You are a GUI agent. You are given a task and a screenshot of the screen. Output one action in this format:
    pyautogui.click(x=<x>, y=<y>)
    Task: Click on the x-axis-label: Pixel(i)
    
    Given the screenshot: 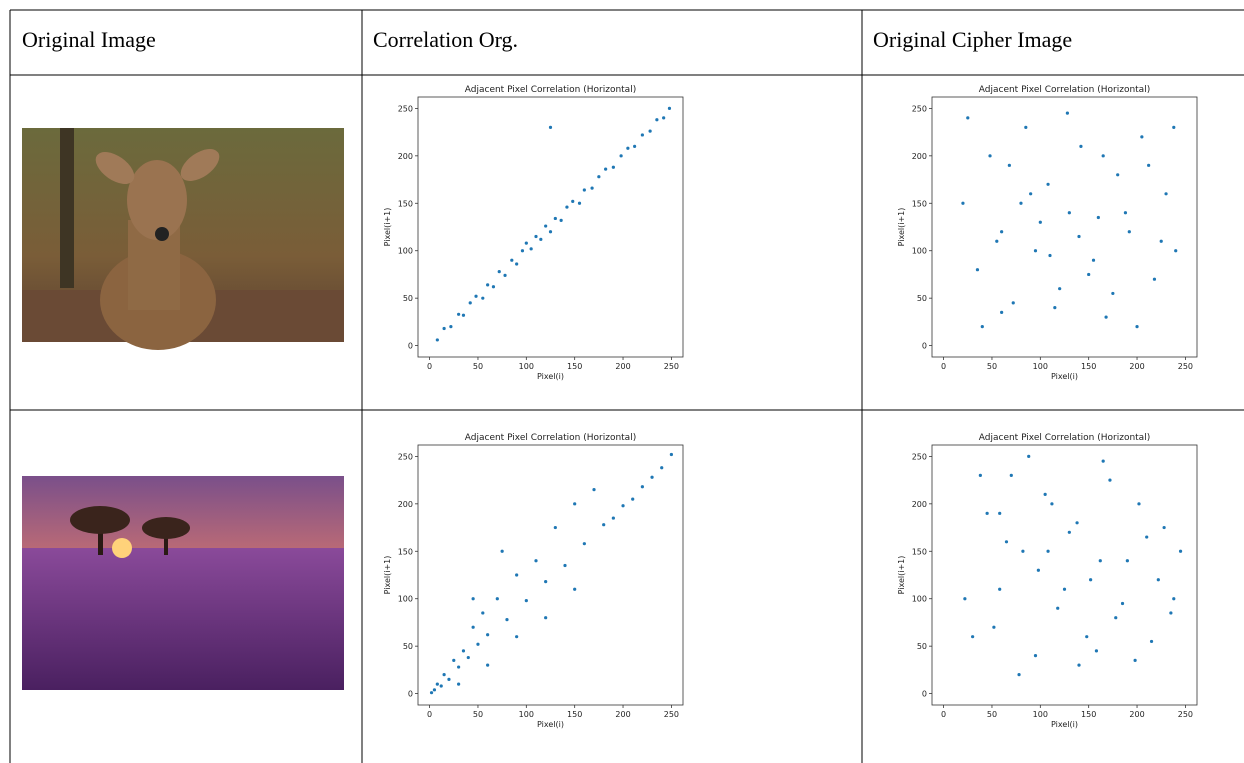 What is the action you would take?
    pyautogui.click(x=550, y=376)
    